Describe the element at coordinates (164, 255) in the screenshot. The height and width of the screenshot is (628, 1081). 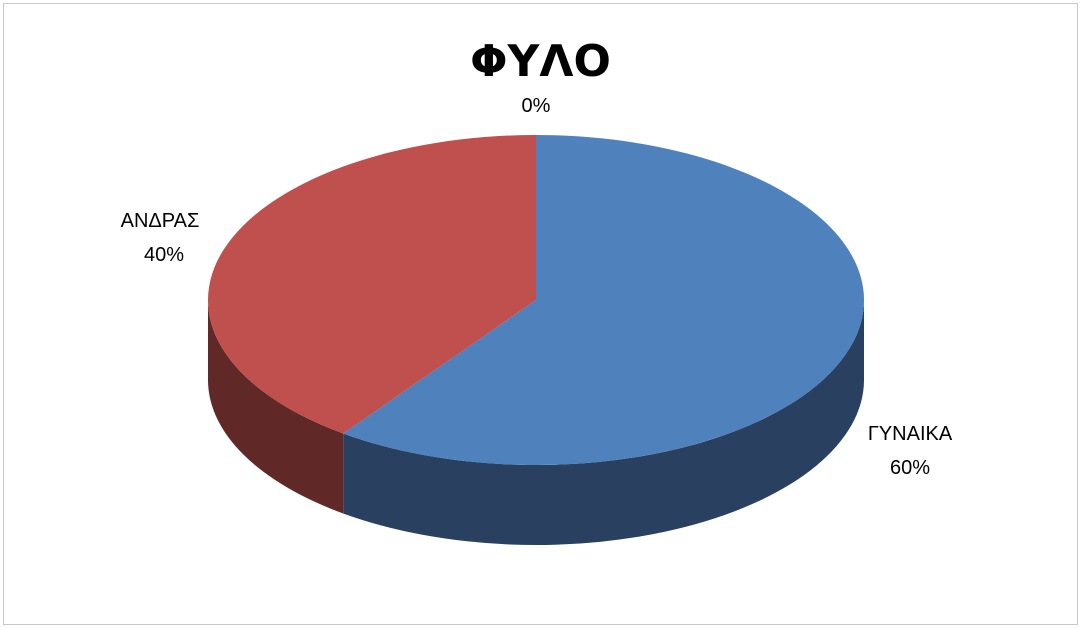
I see `data-label-percent-male: 40%` at that location.